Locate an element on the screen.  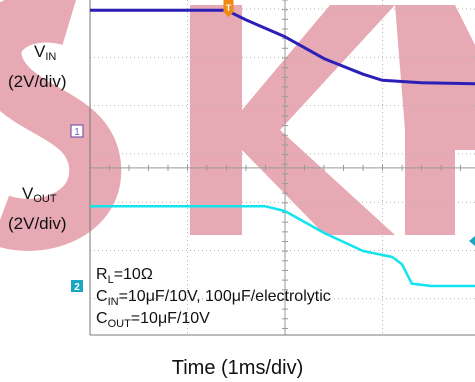
watermark-letter-y is located at coordinates (435, 120).